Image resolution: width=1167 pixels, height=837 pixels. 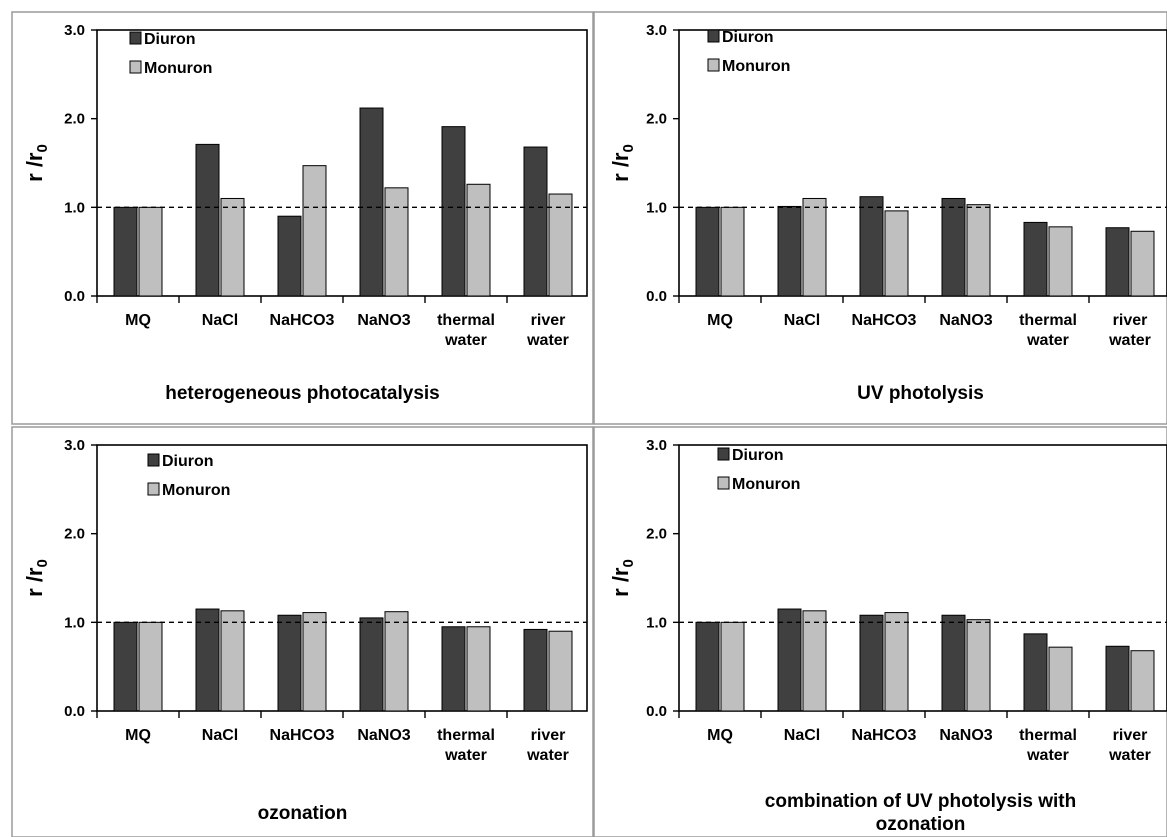 I want to click on panel-title: combination of UV photolysis with, so click(x=920, y=801).